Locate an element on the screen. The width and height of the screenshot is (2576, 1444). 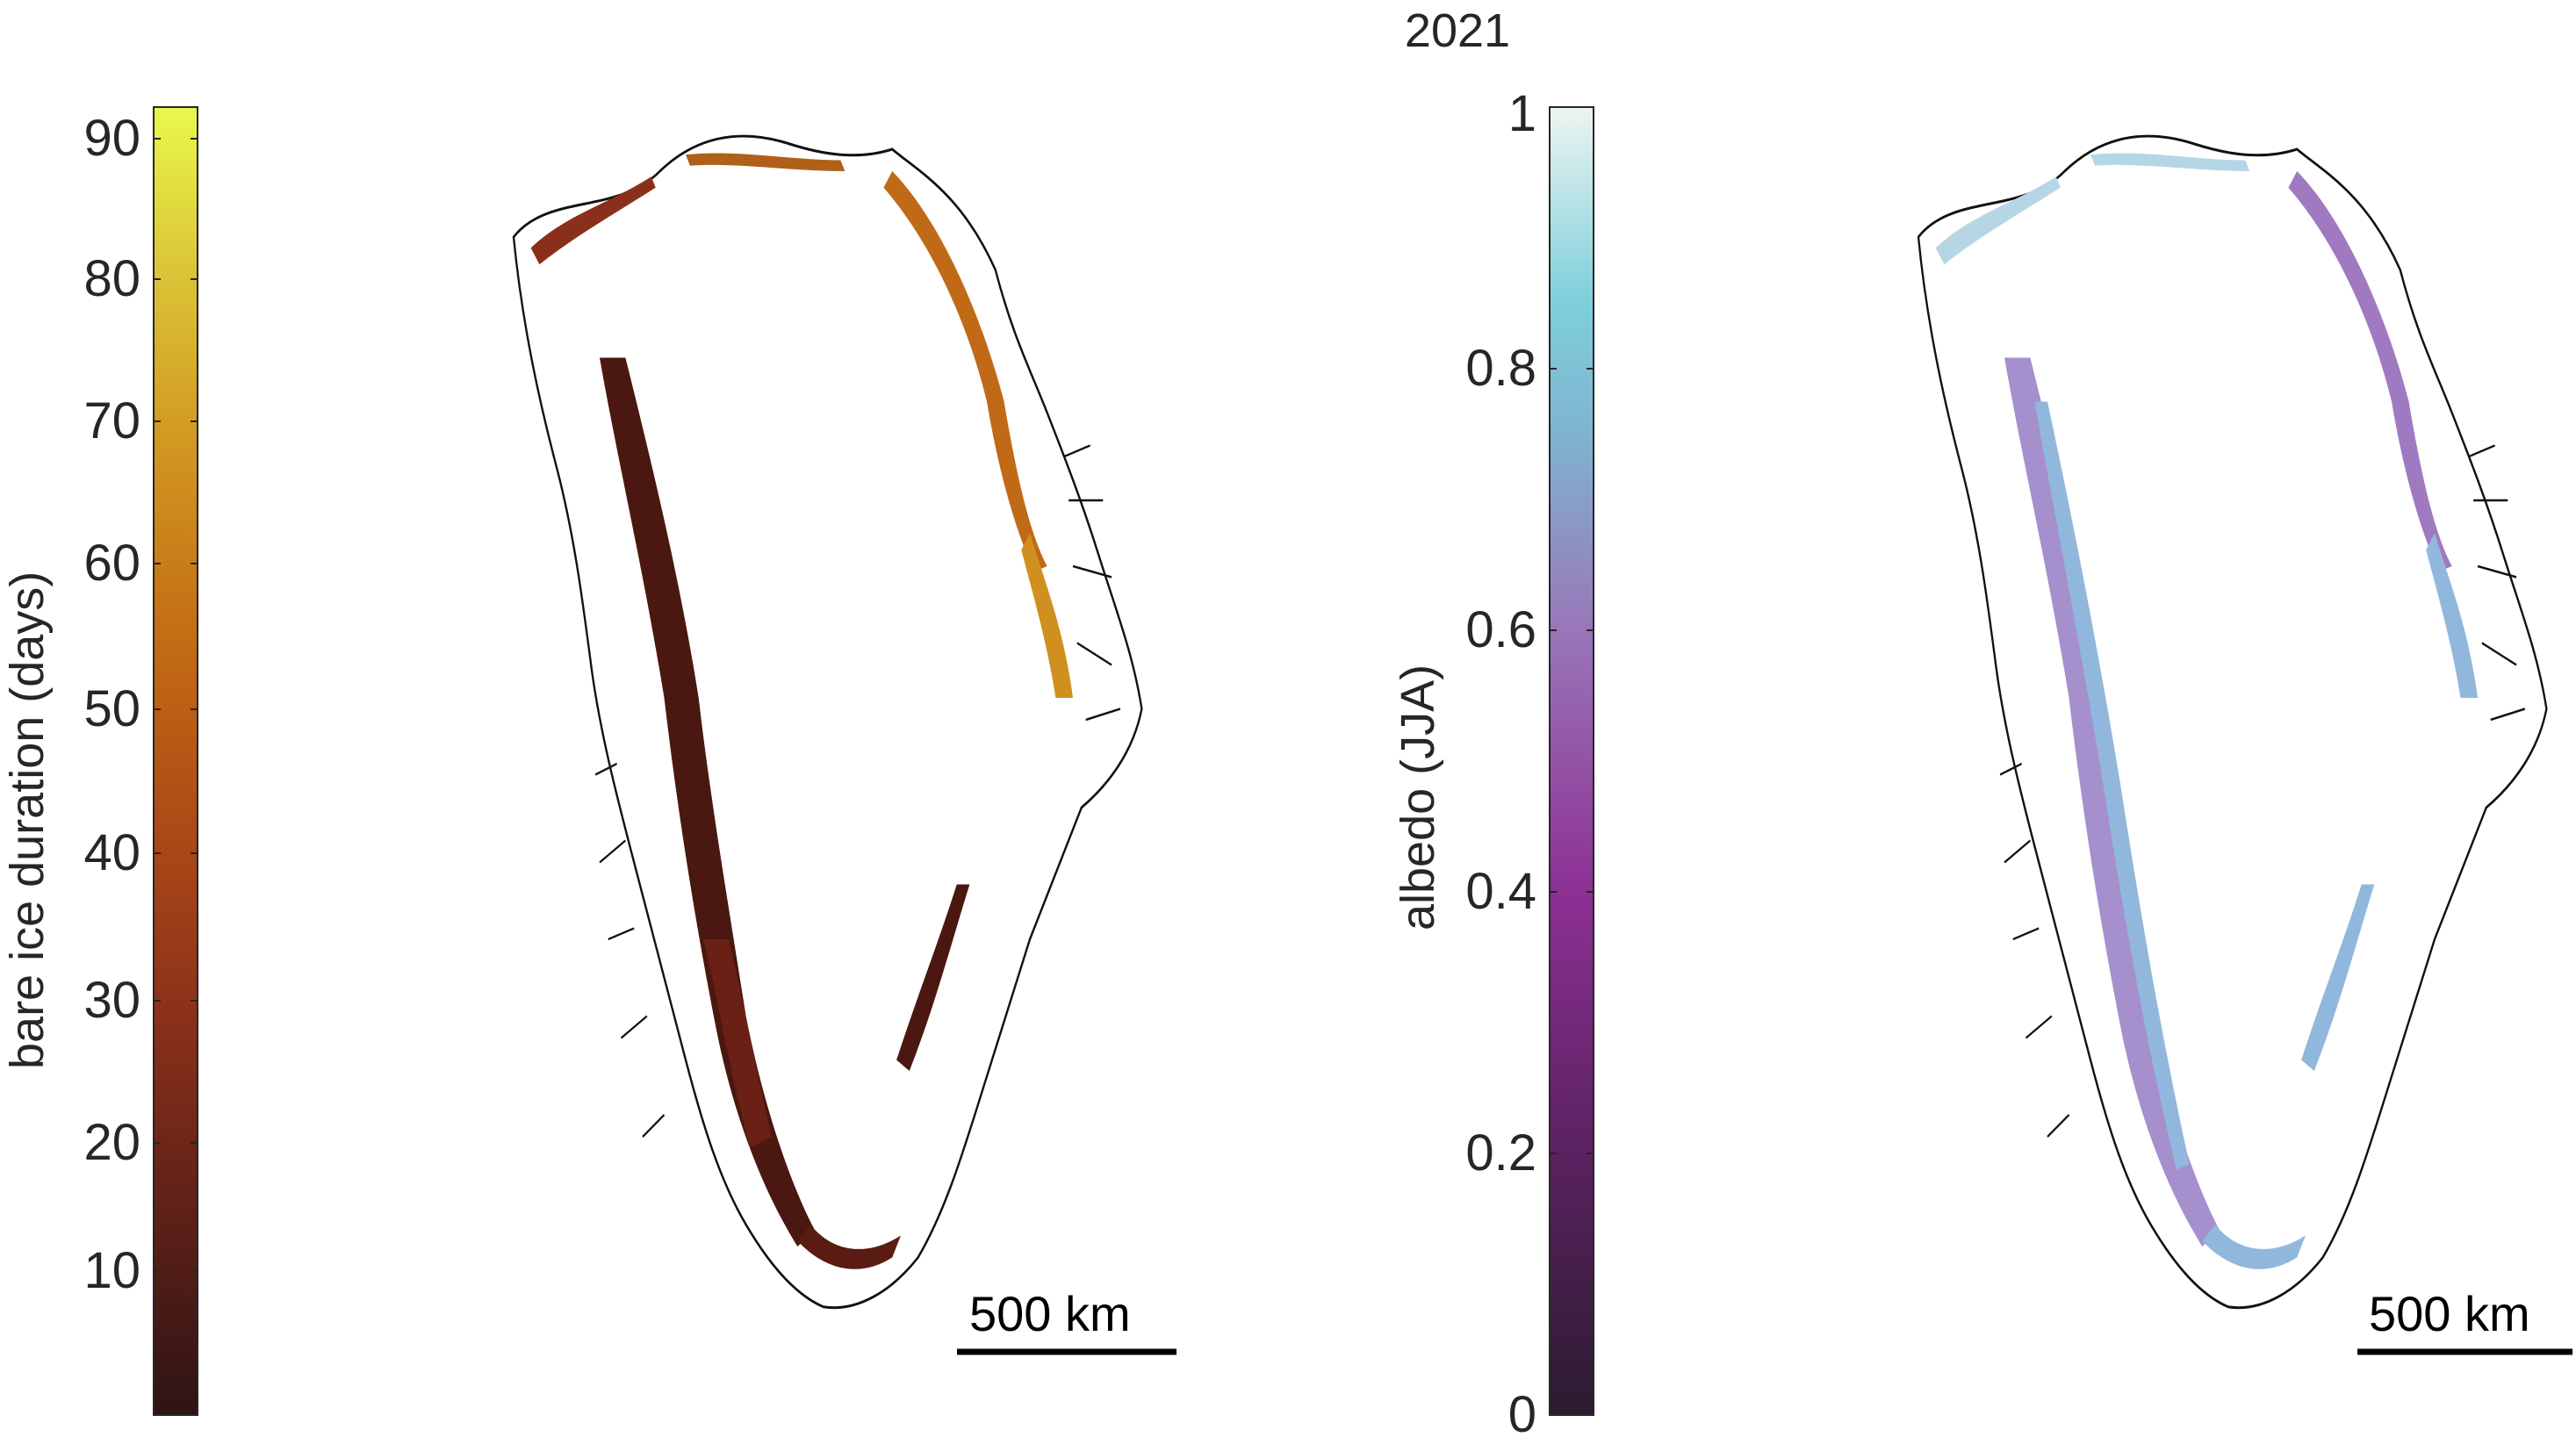
duration-tick-10: 10 is located at coordinates (111, 1270).